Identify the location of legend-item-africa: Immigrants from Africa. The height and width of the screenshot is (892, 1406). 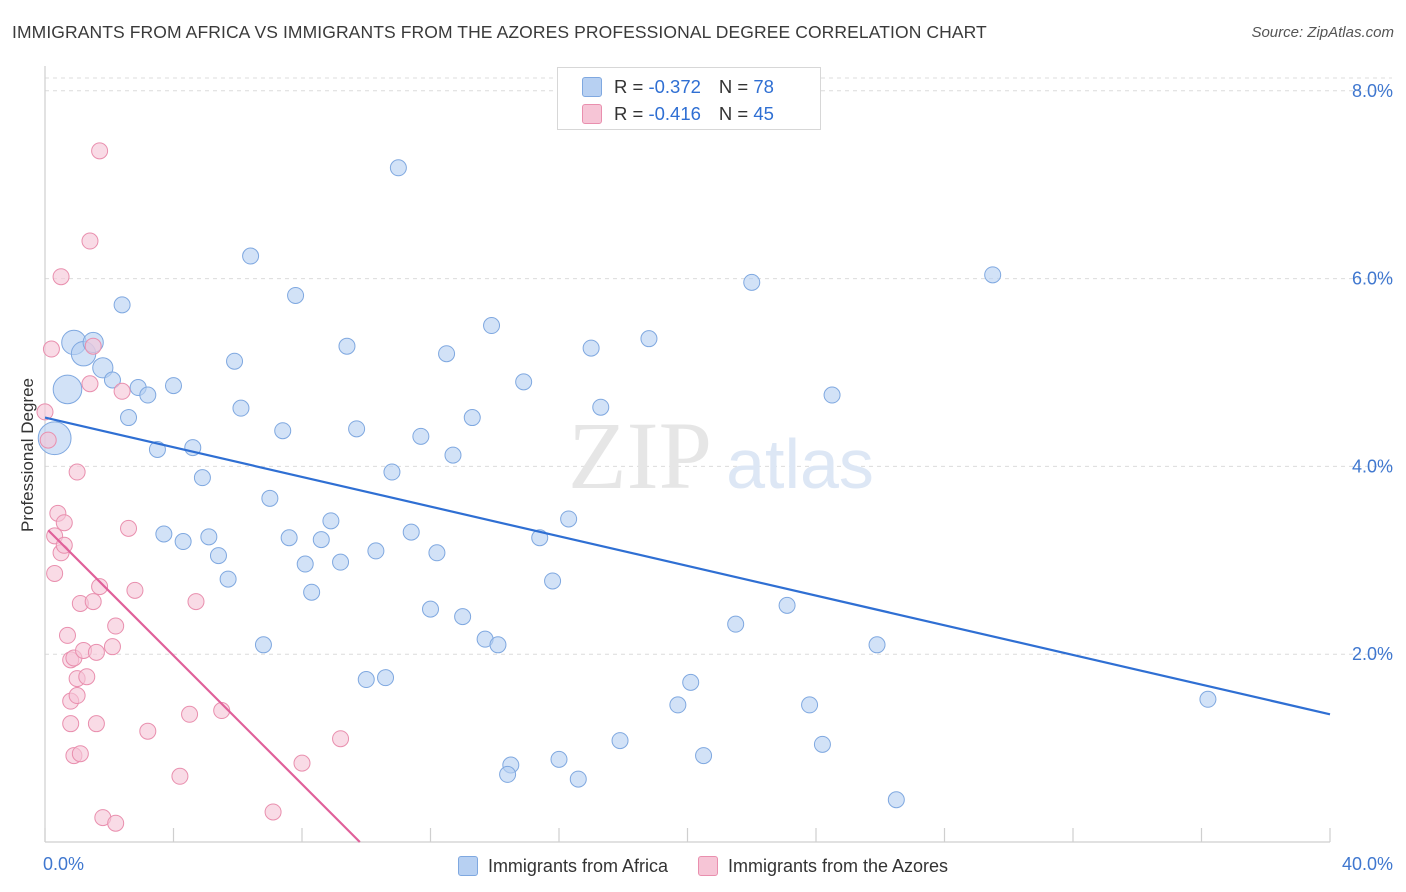
(562, 866).